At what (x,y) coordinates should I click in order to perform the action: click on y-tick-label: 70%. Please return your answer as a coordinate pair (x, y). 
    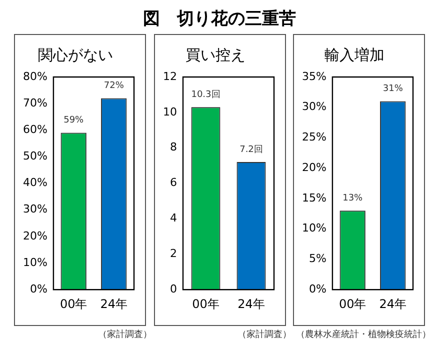
    Looking at the image, I should click on (35, 103).